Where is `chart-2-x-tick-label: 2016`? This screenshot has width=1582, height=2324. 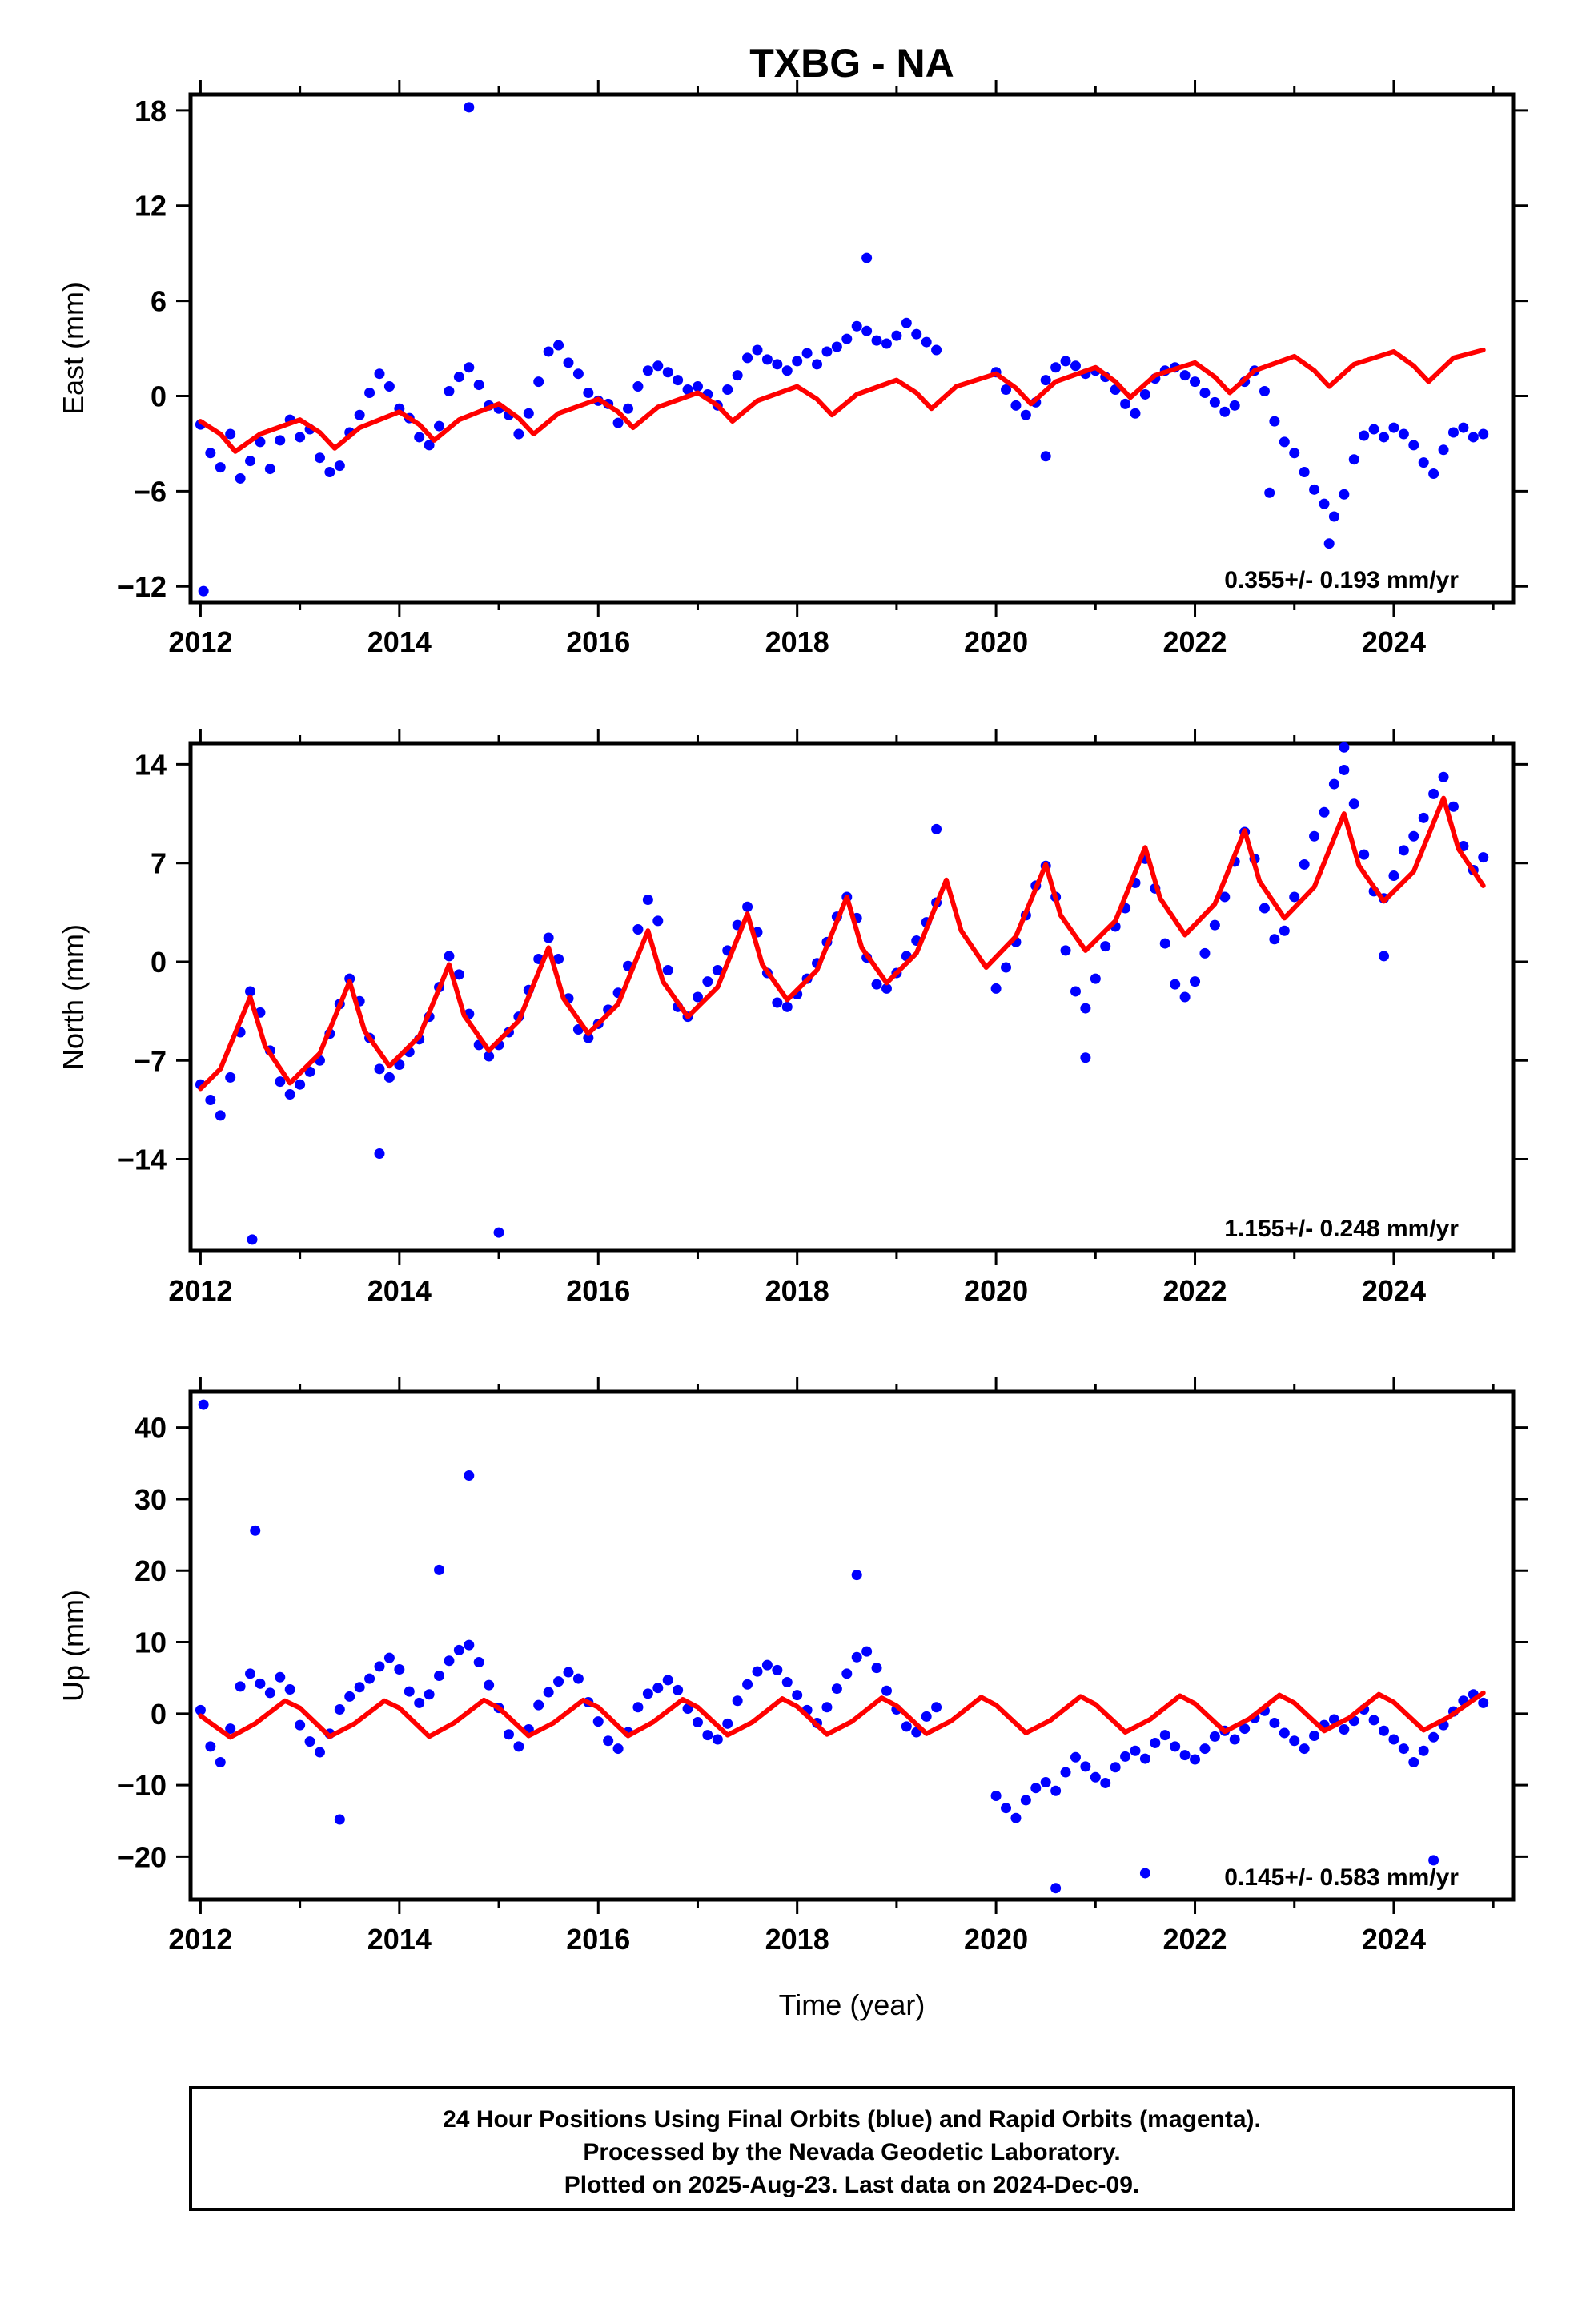
chart-2-x-tick-label: 2016 is located at coordinates (598, 1940).